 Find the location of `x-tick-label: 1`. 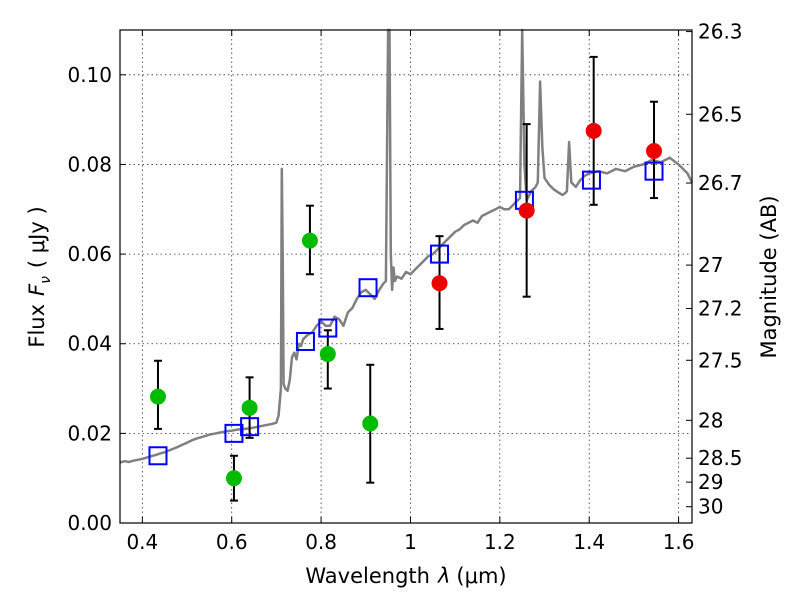

x-tick-label: 1 is located at coordinates (410, 542).